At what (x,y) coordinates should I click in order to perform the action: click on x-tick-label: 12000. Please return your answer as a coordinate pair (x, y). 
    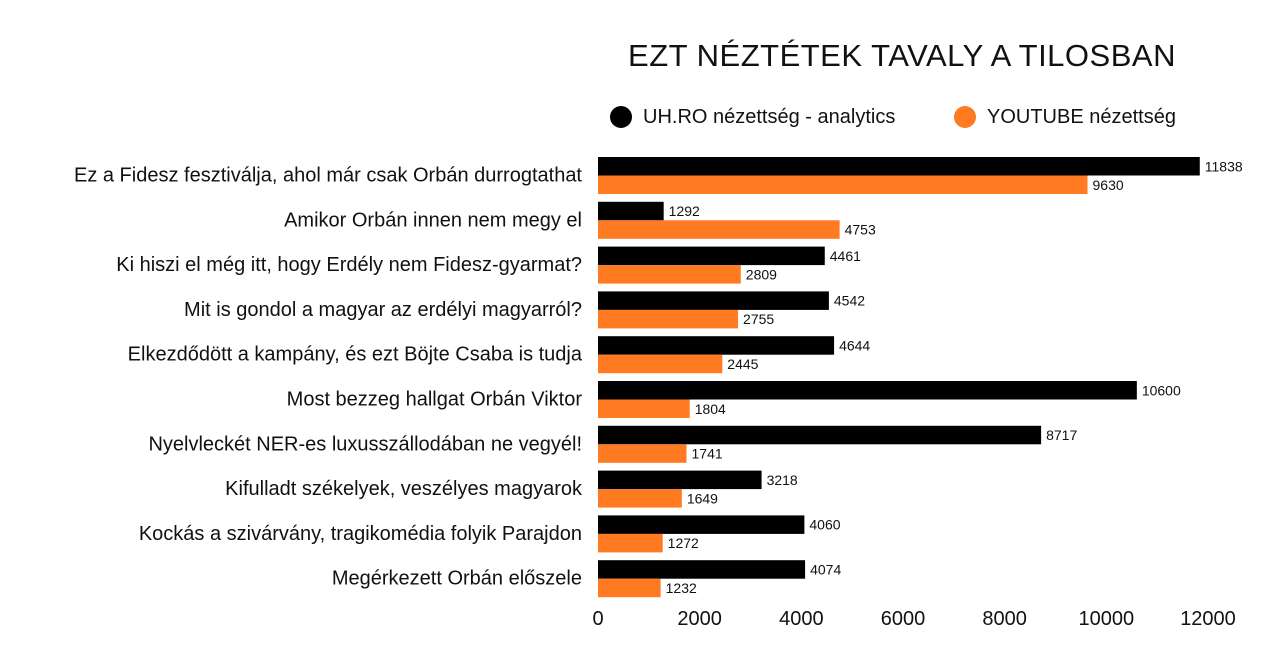
    Looking at the image, I should click on (1208, 619).